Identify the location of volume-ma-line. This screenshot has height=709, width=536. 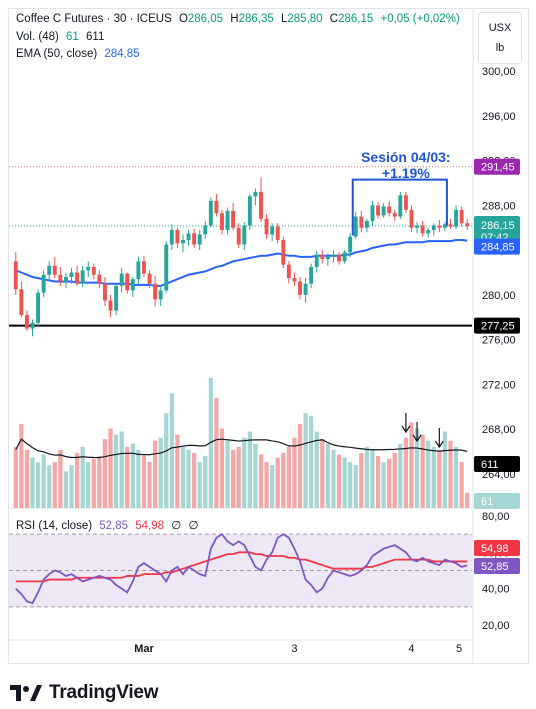
(241, 448).